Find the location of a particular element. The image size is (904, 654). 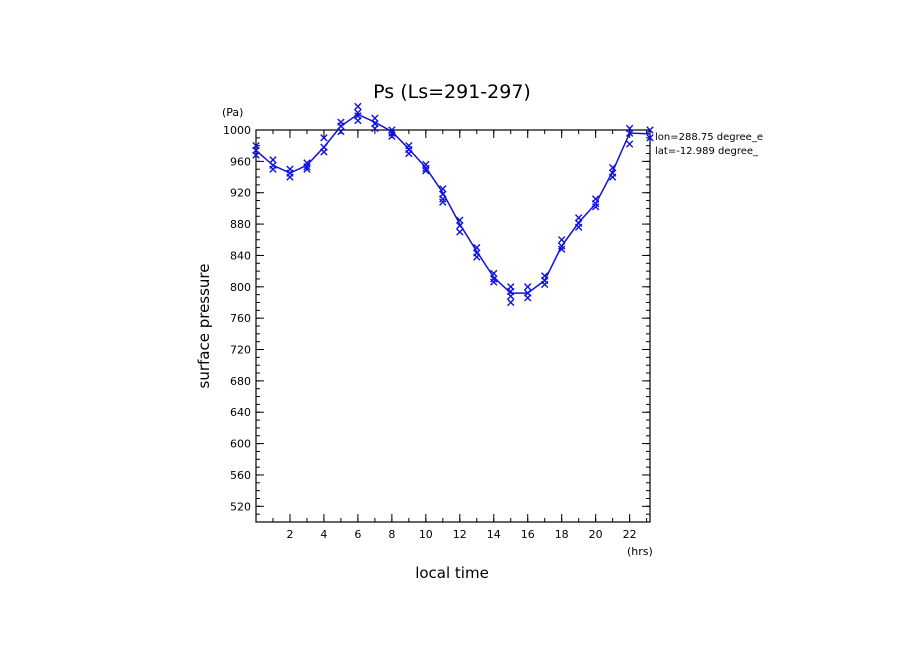

y-unit-label: (Pa) is located at coordinates (232, 112).